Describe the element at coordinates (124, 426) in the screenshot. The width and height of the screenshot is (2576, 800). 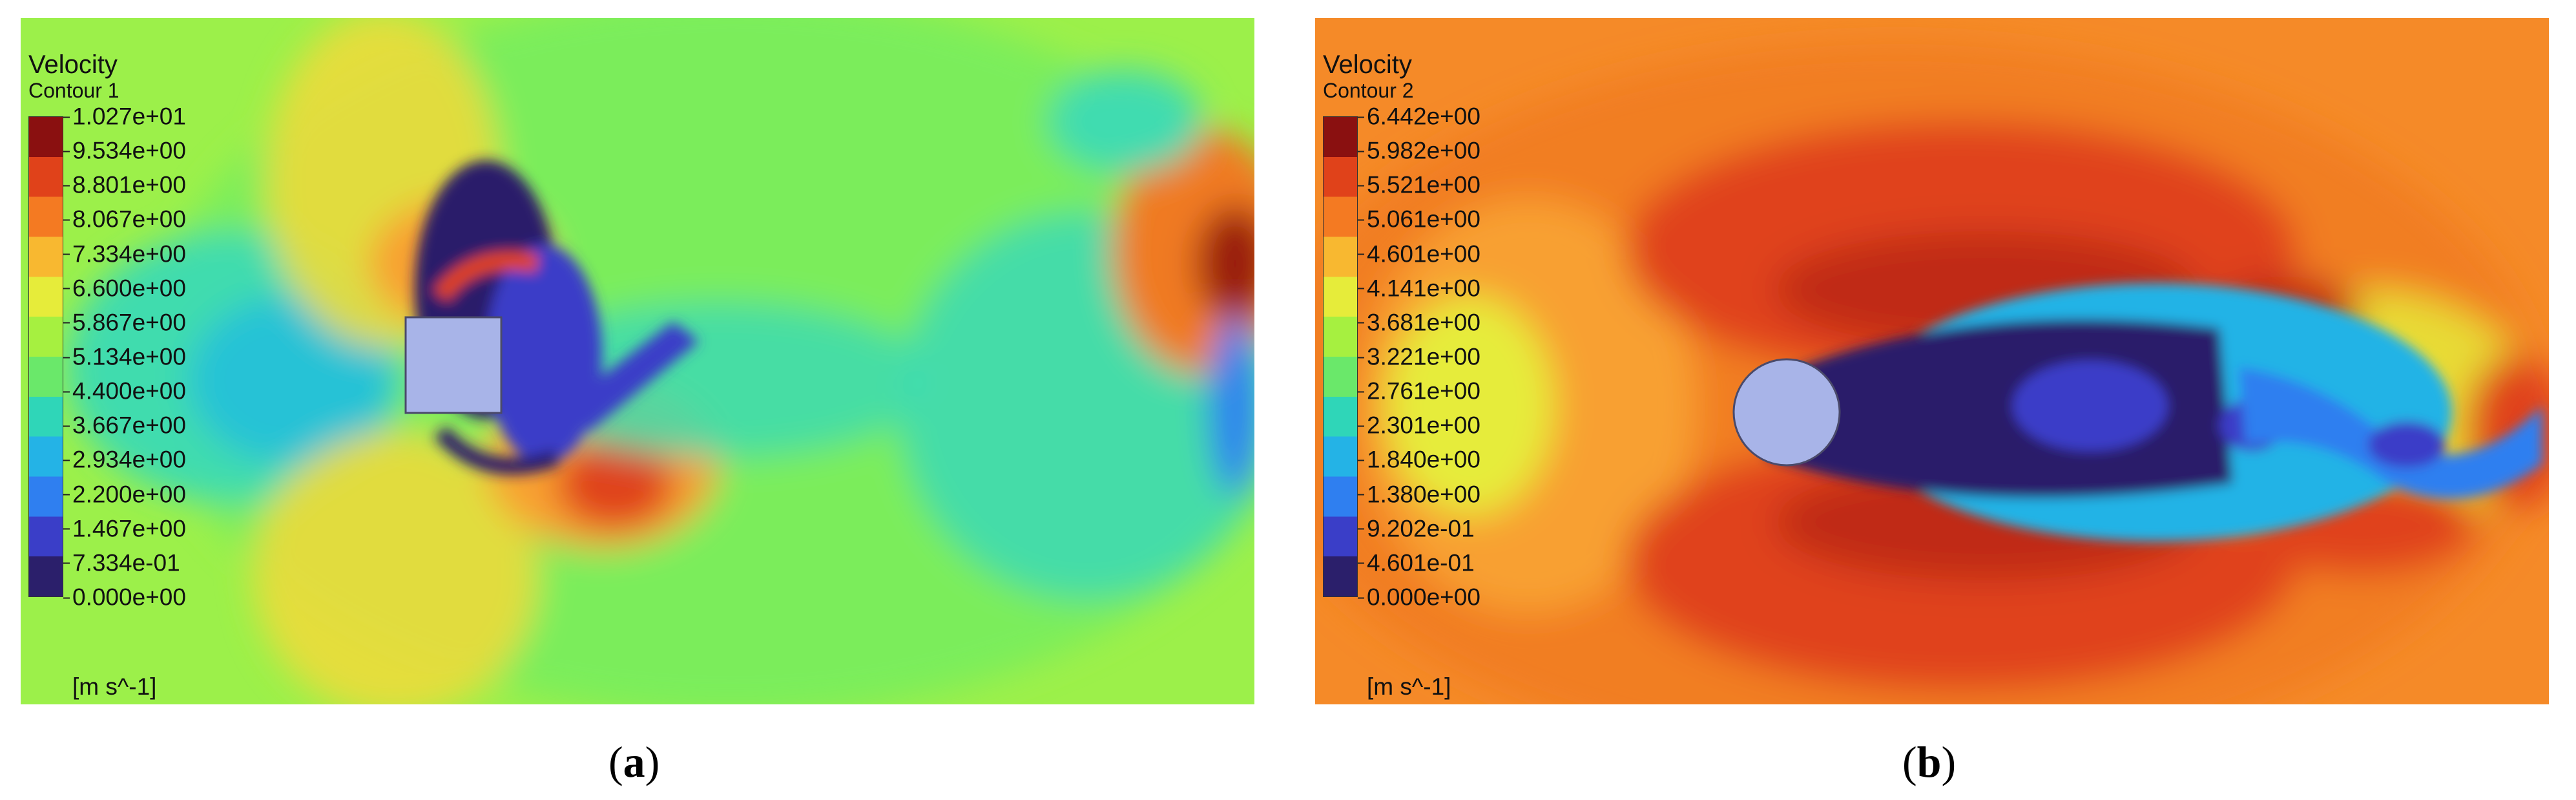
I see `colorbar-tick: 3.667e+00` at that location.